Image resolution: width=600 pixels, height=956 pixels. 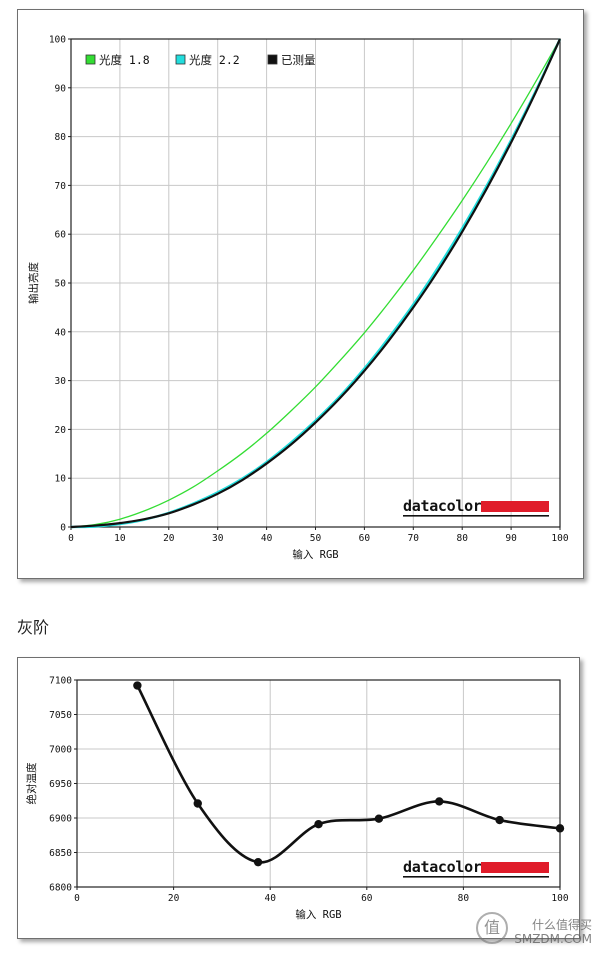 I want to click on y-tick-label: 90, so click(x=61, y=88).